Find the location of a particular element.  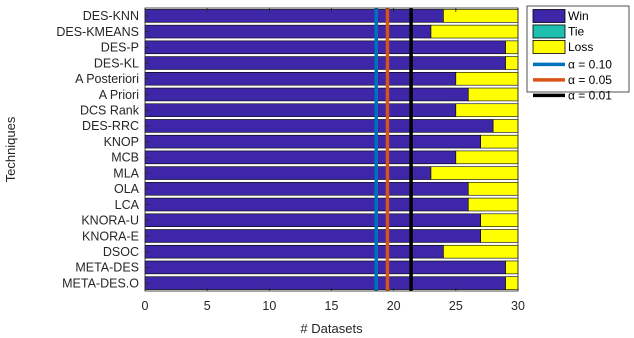

y-tick-label-13: KNORA-U is located at coordinates (110, 221).